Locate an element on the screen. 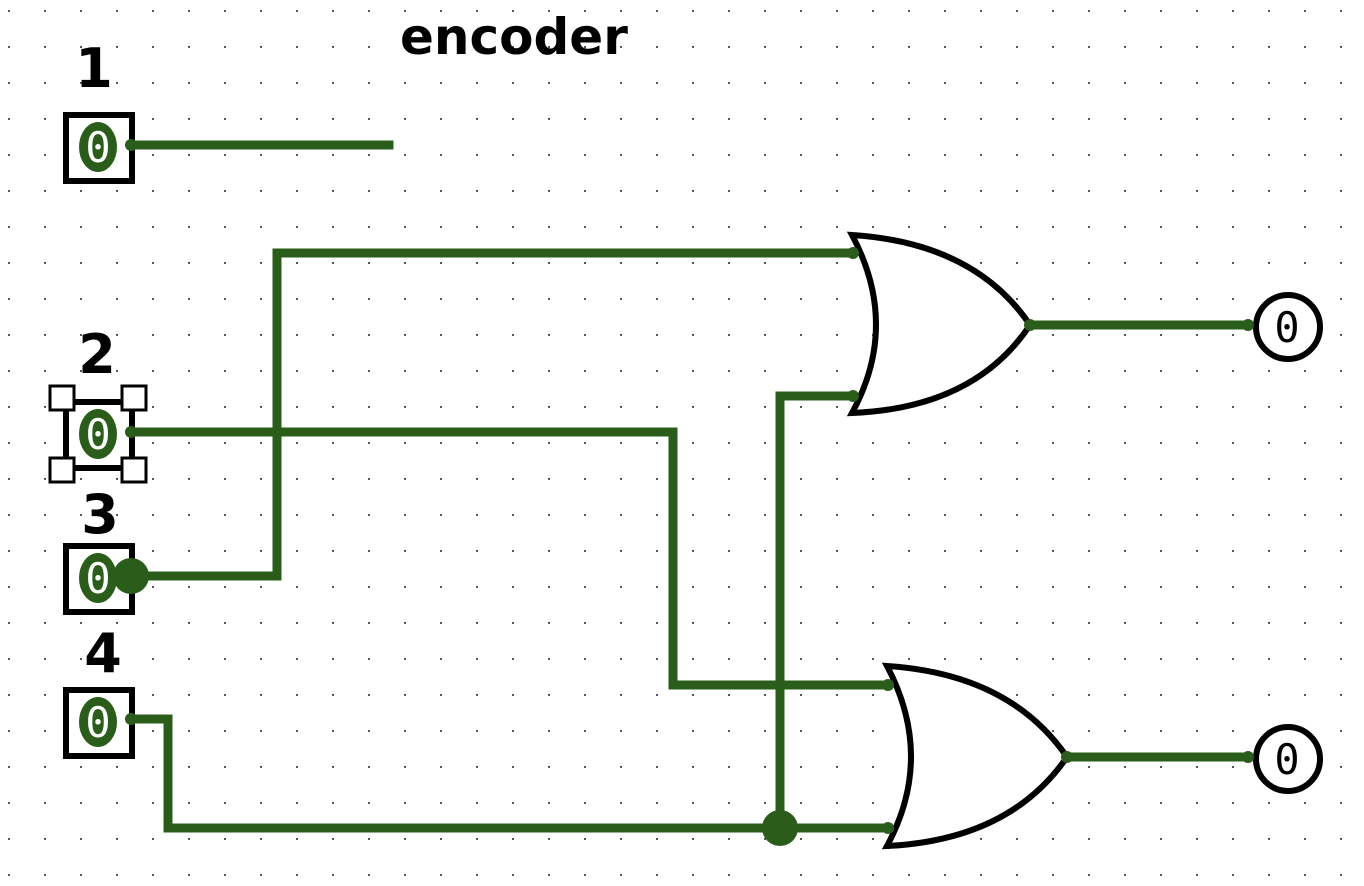 This screenshot has width=1364, height=886. or-gate-bottom is located at coordinates (976, 756).